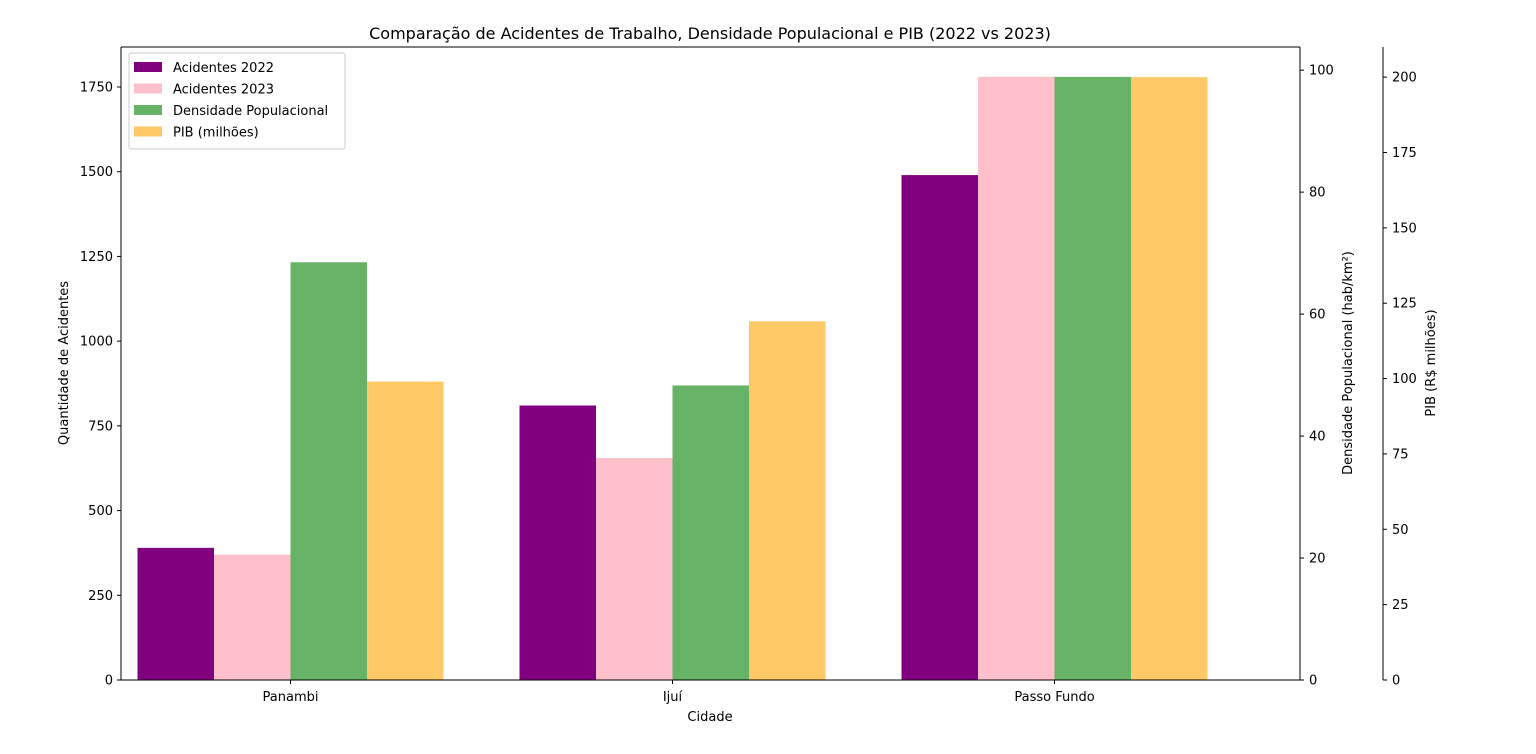 The height and width of the screenshot is (754, 1536). What do you see at coordinates (673, 697) in the screenshot?
I see `x-tick-label: Ijuí` at bounding box center [673, 697].